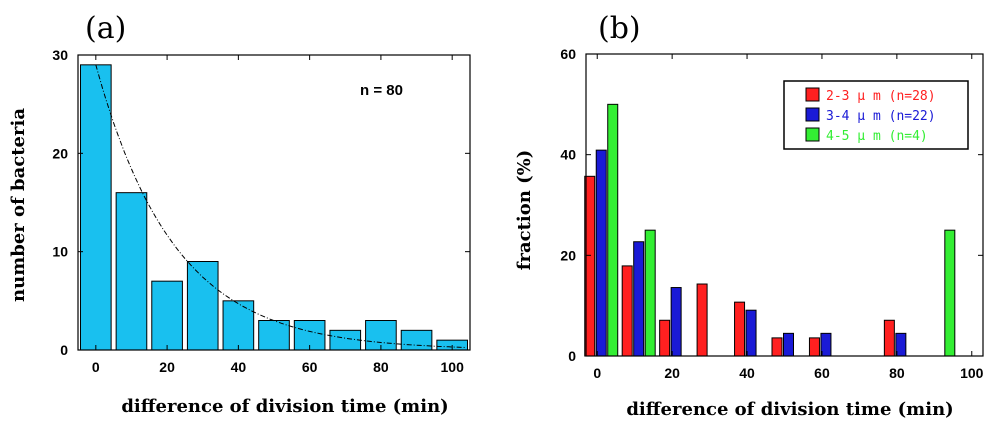  Describe the element at coordinates (60, 252) in the screenshot. I see `panel-a-y-tick-label: 10` at that location.